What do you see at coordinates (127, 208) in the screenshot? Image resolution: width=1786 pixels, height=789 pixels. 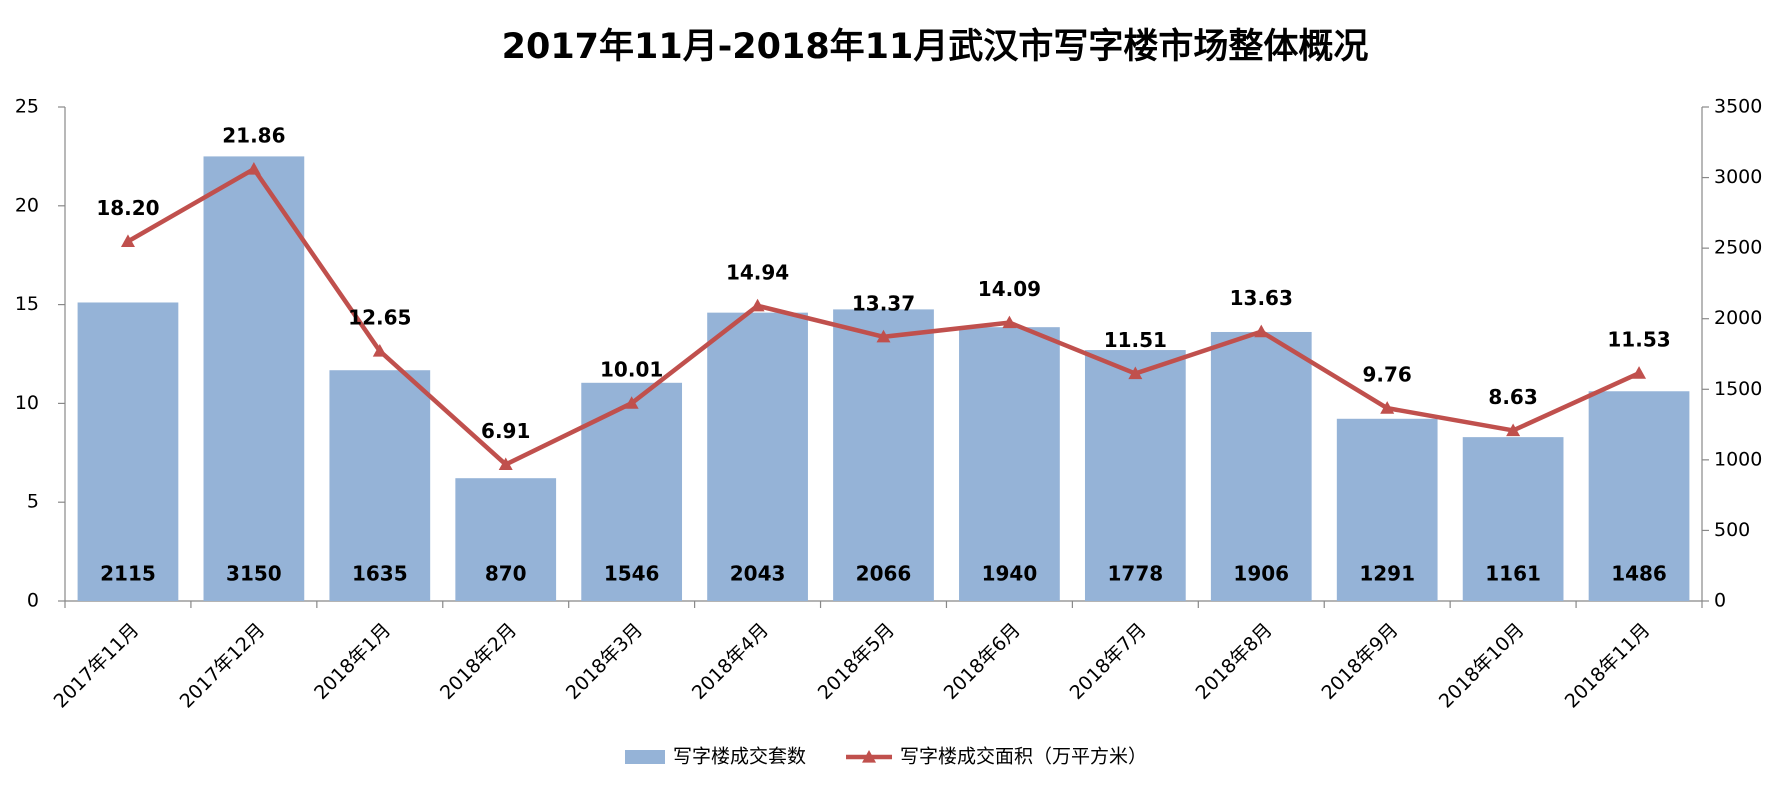 I see `line-label: 18.20` at bounding box center [127, 208].